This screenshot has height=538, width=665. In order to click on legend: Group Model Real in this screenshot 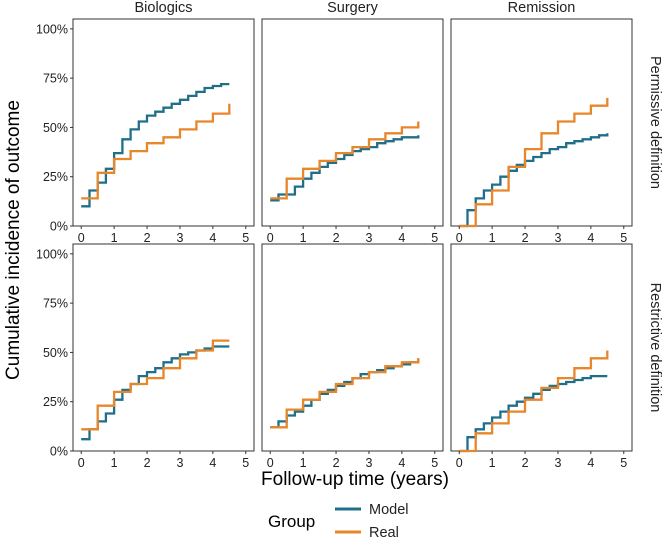, I will do `click(338, 520)`.